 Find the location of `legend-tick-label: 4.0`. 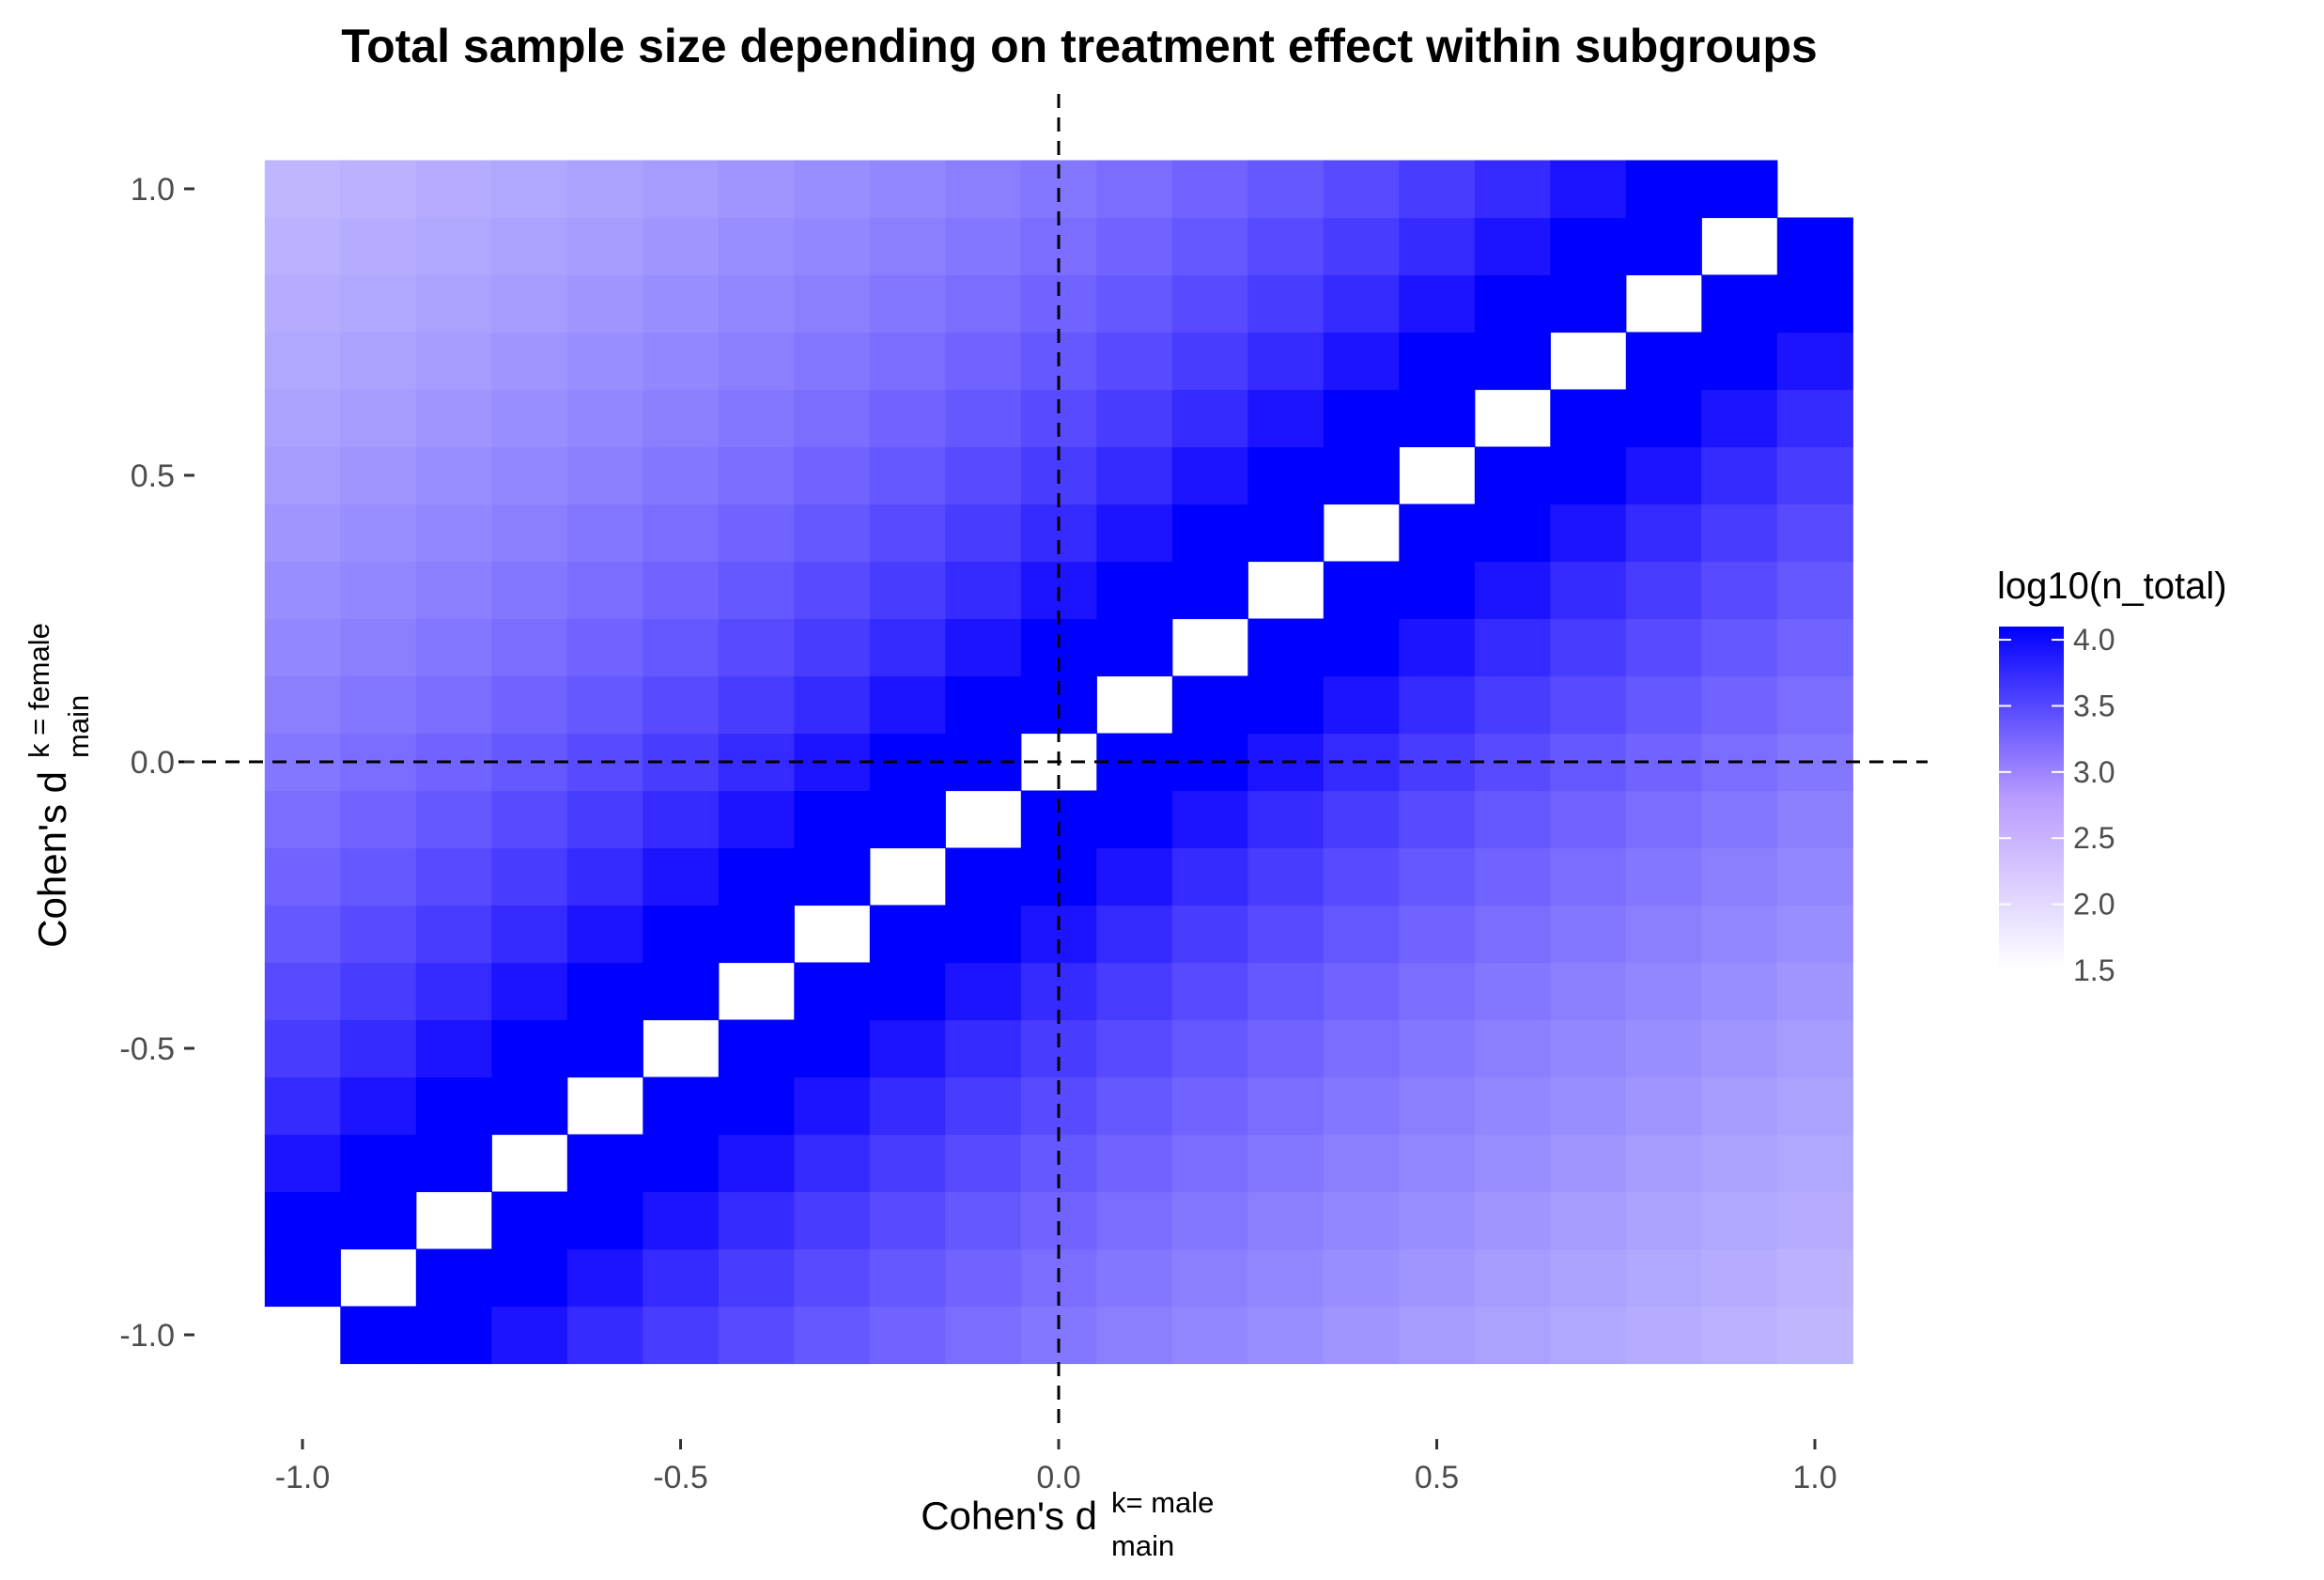

legend-tick-label: 4.0 is located at coordinates (2094, 640).